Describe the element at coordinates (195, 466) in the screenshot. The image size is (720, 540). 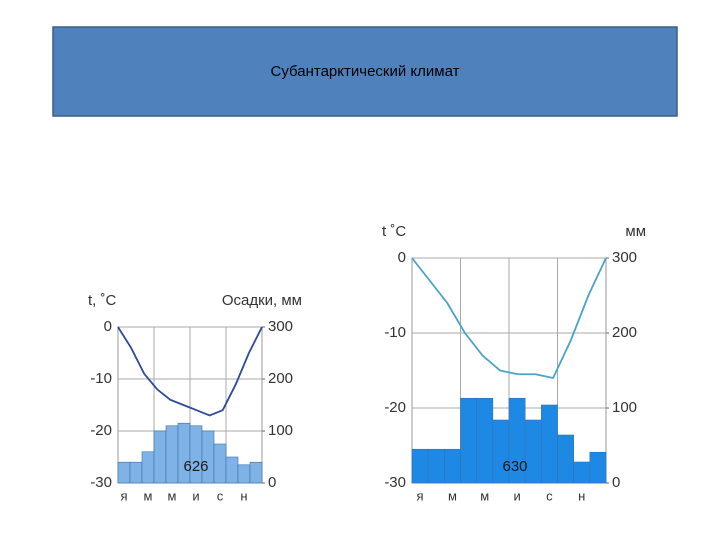
I see `annotation: 626` at that location.